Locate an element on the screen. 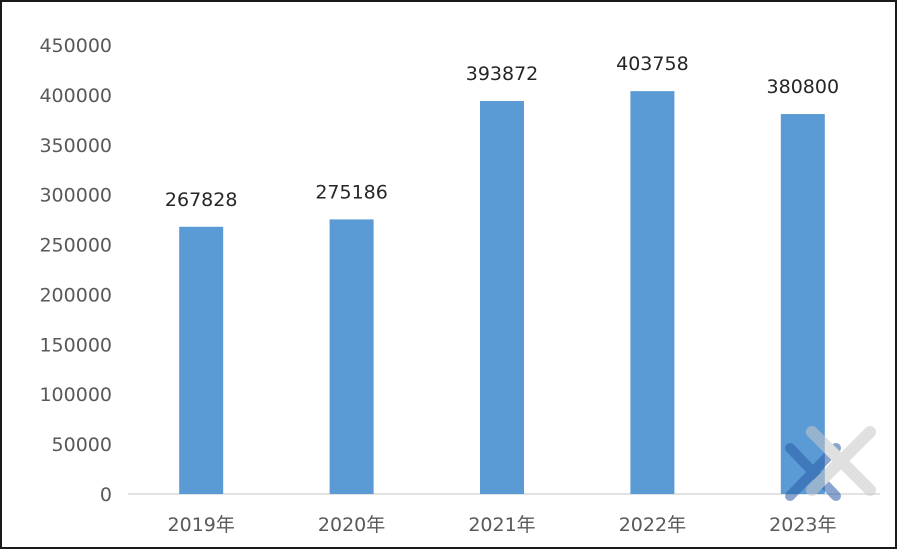  y-tick-label: 200000 is located at coordinates (75, 295).